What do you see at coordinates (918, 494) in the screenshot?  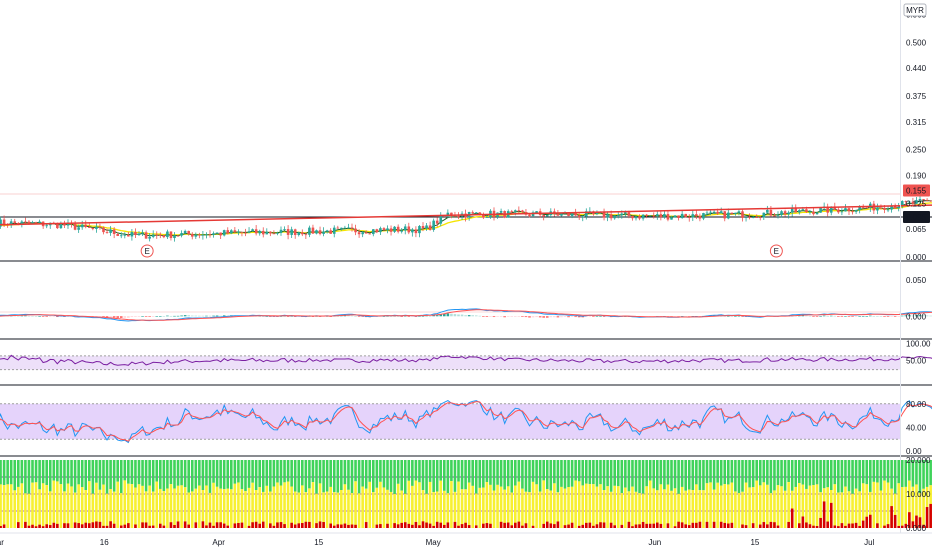 I see `indicator-axis-label: 10.000` at bounding box center [918, 494].